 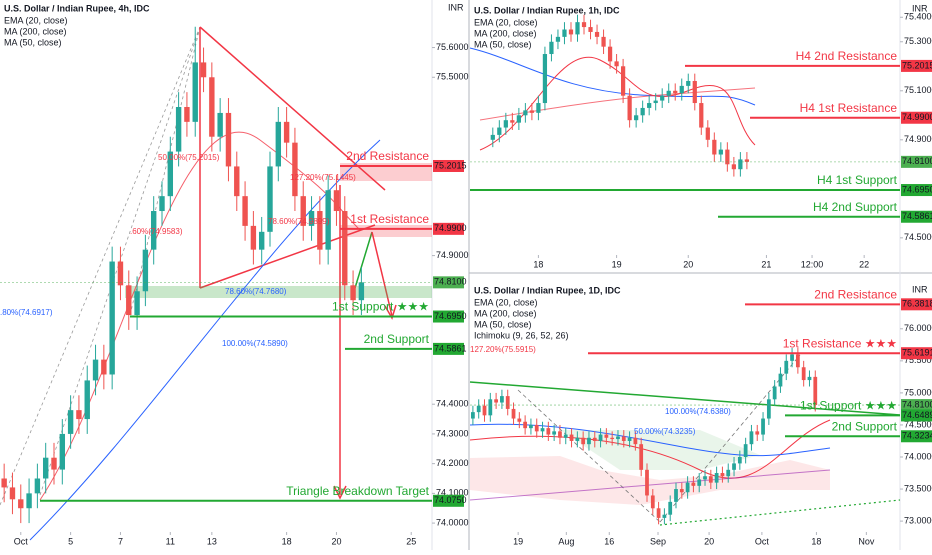 I want to click on level-label: H4 1st Resistance, so click(x=849, y=108).